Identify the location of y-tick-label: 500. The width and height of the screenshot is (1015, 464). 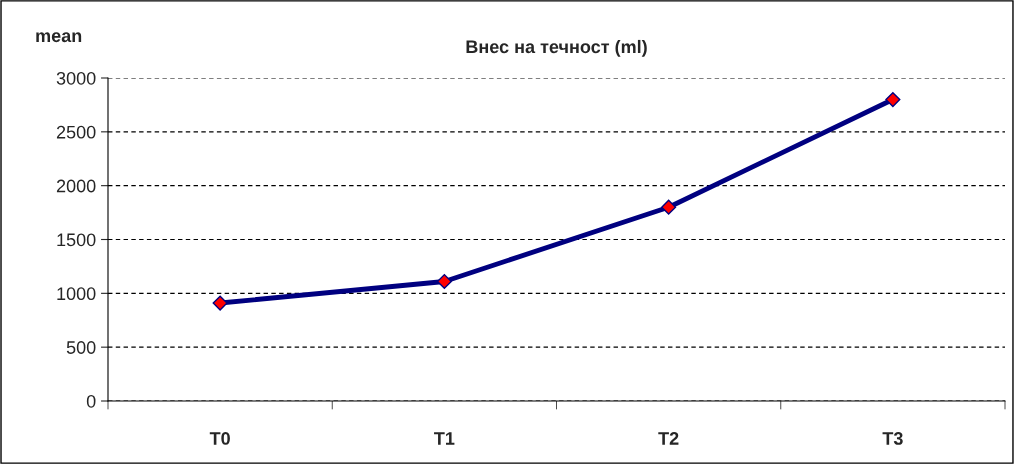
(81, 347).